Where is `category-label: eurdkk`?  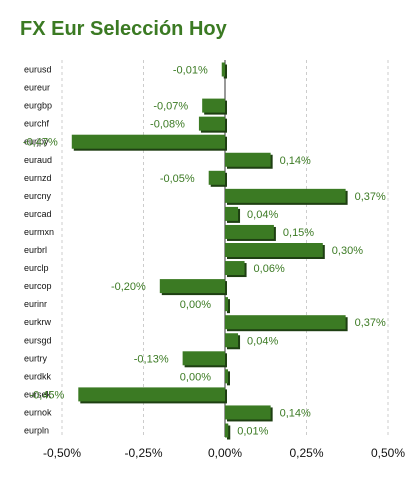 category-label: eurdkk is located at coordinates (38, 376).